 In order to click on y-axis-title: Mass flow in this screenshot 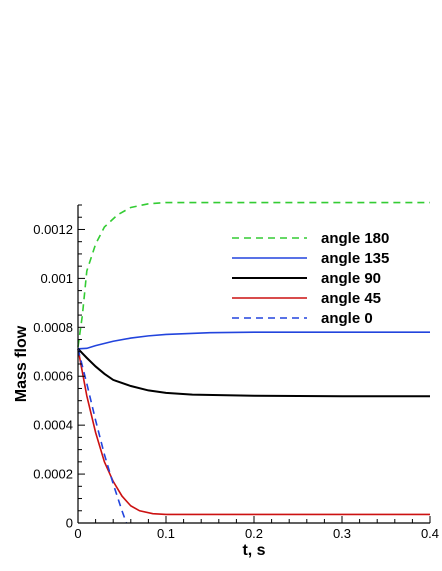, I will do `click(21, 363)`.